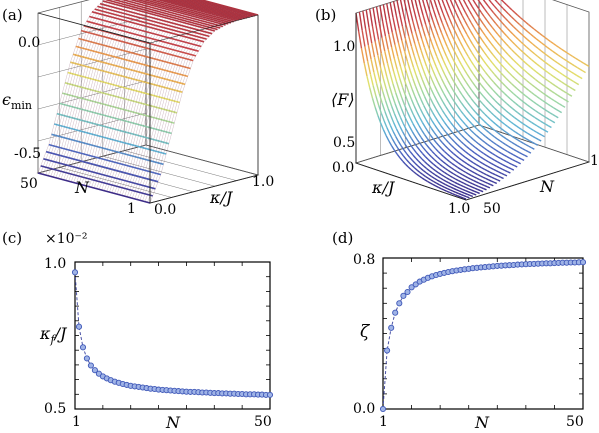  What do you see at coordinates (66, 239) in the screenshot?
I see `panel-c-scale-note: ×10⁻²` at bounding box center [66, 239].